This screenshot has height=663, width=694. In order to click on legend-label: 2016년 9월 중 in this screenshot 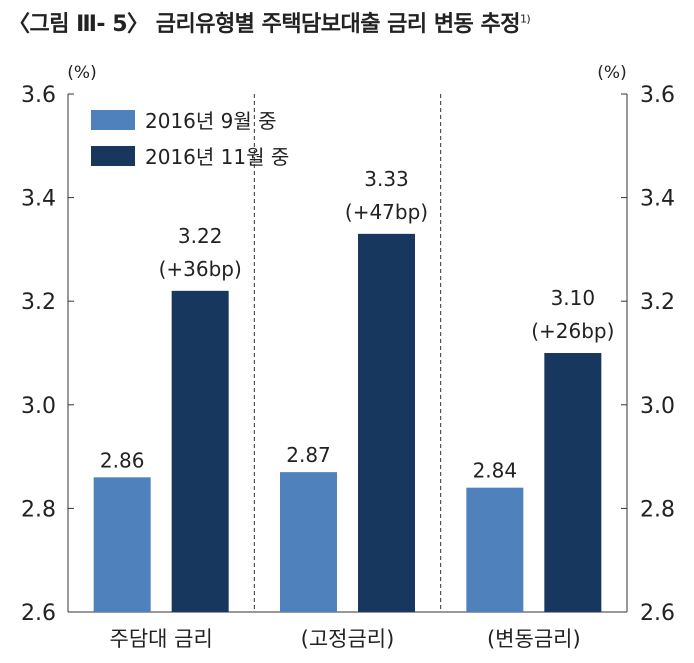, I will do `click(211, 121)`.